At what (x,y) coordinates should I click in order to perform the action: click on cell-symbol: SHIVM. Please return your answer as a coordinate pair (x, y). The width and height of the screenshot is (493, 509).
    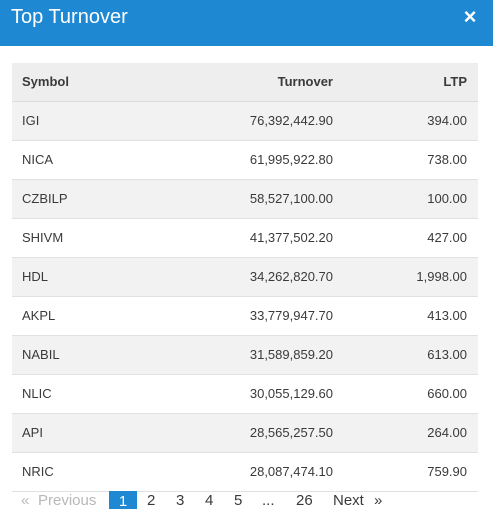
    Looking at the image, I should click on (87, 238).